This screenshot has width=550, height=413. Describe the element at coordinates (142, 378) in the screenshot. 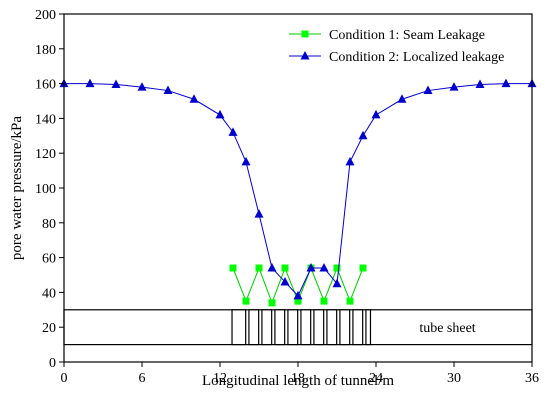

I see `x-tick-label: 6` at that location.